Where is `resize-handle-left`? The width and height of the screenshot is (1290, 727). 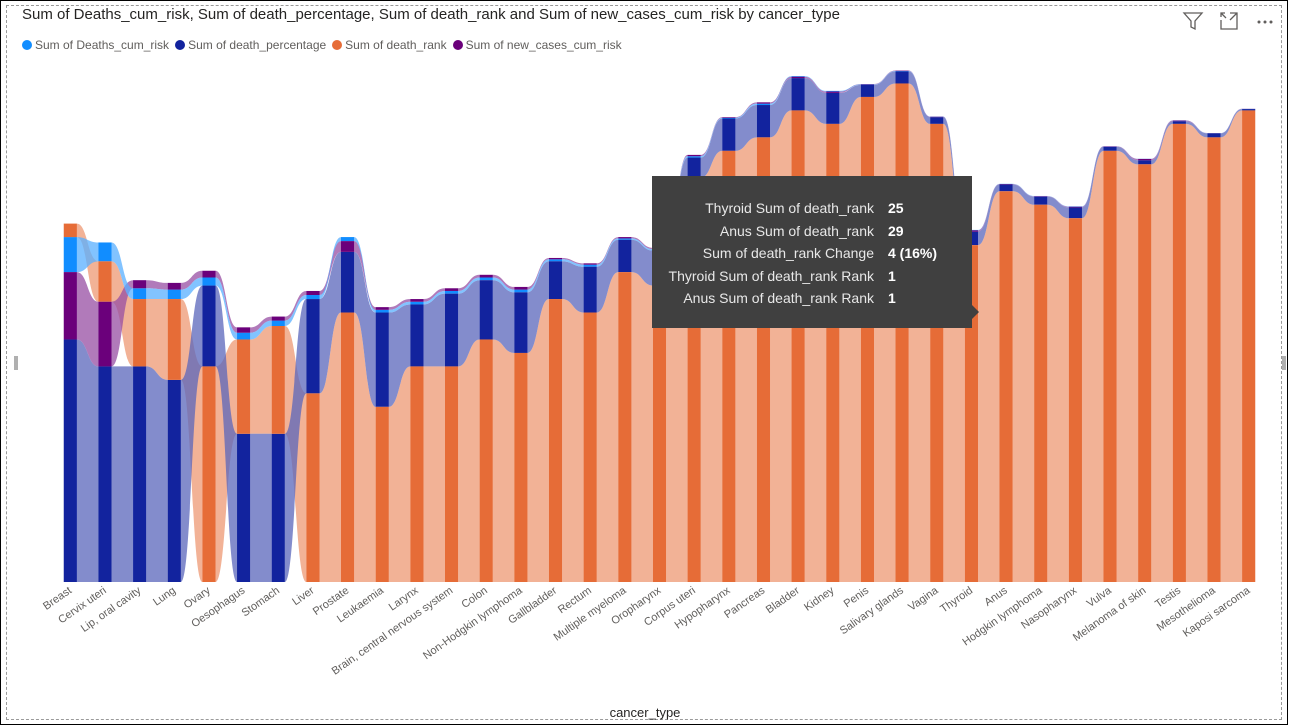 resize-handle-left is located at coordinates (16, 363).